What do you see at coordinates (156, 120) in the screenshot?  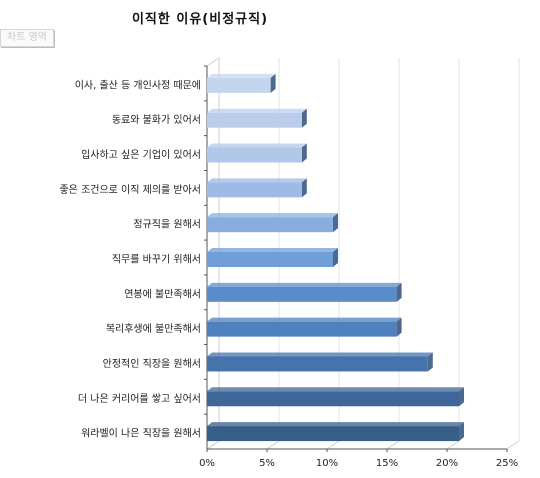 I see `category-label: 동료와 불화가 있어서` at bounding box center [156, 120].